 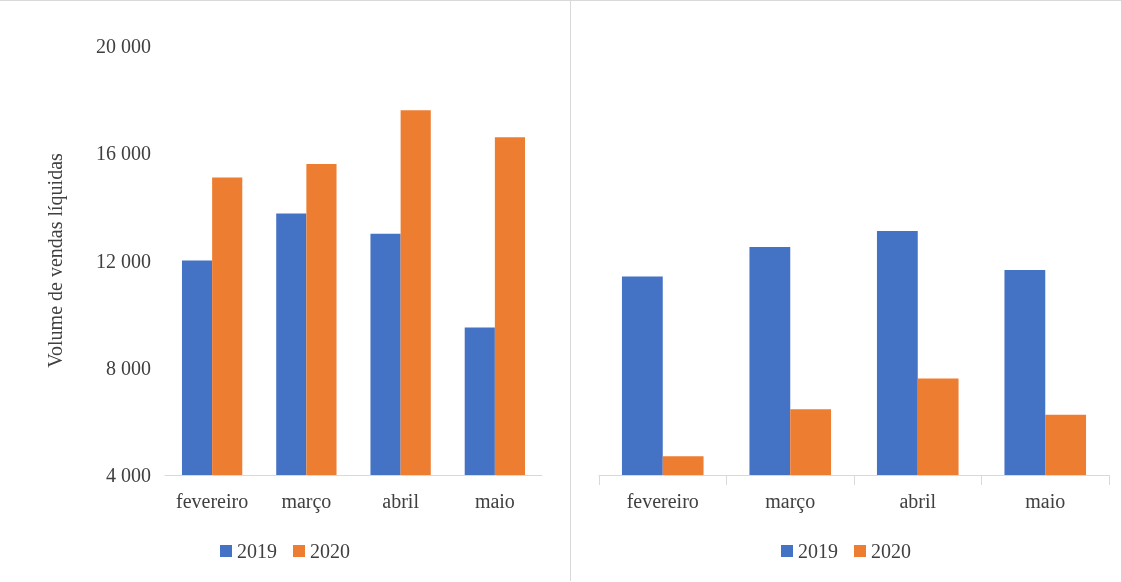 What do you see at coordinates (123, 153) in the screenshot?
I see `y-tick-label: 16 000` at bounding box center [123, 153].